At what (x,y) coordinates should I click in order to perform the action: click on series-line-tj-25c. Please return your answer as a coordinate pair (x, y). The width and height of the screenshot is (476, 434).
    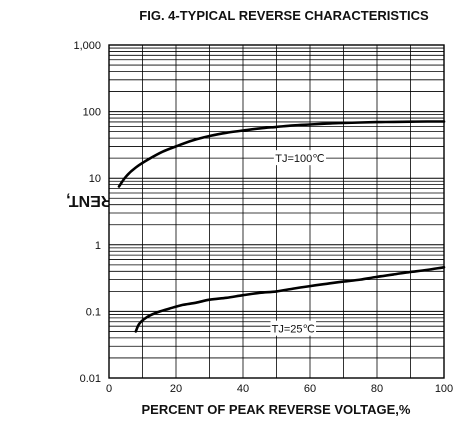
    Looking at the image, I should click on (290, 299).